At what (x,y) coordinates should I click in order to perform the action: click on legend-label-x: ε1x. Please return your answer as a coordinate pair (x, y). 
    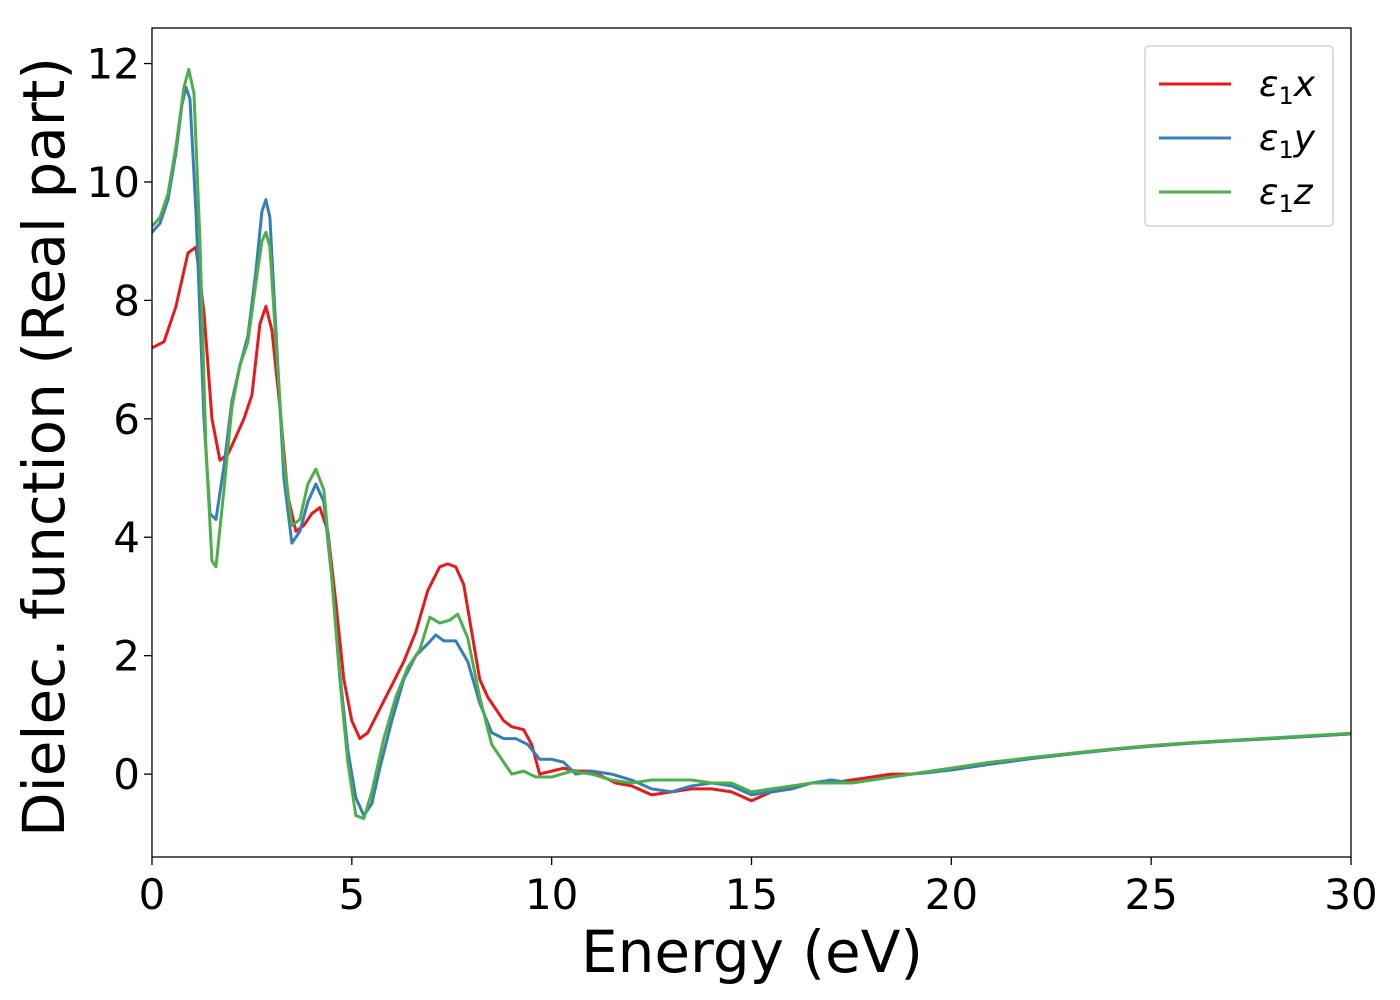
    Looking at the image, I should click on (1287, 87).